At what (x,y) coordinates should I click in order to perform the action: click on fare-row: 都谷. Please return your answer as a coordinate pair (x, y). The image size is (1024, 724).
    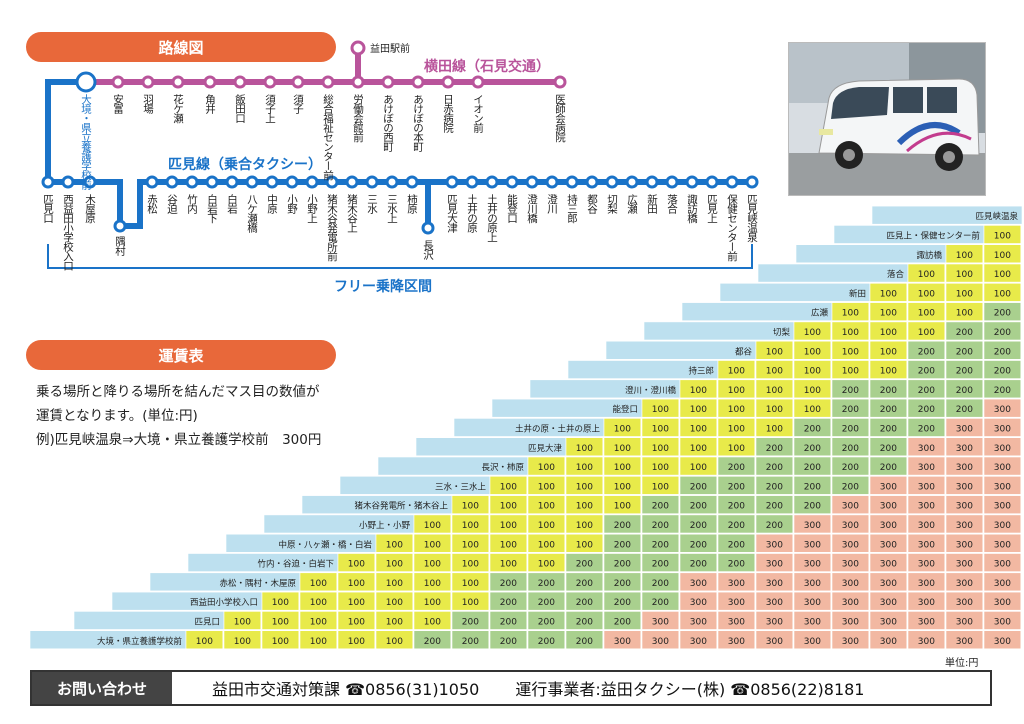
    Looking at the image, I should click on (681, 350).